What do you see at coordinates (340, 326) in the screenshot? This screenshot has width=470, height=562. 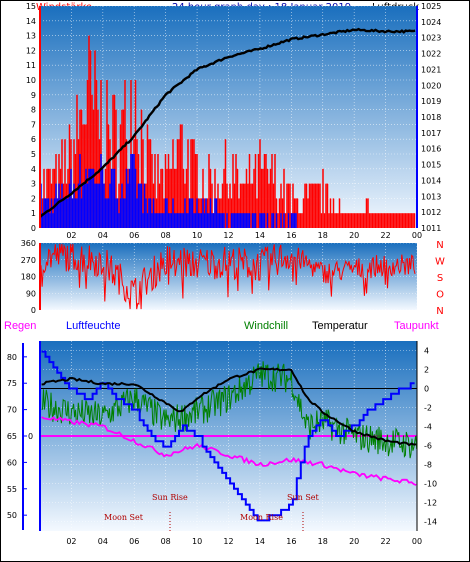 I see `legend-temperature: Temperatur` at bounding box center [340, 326].